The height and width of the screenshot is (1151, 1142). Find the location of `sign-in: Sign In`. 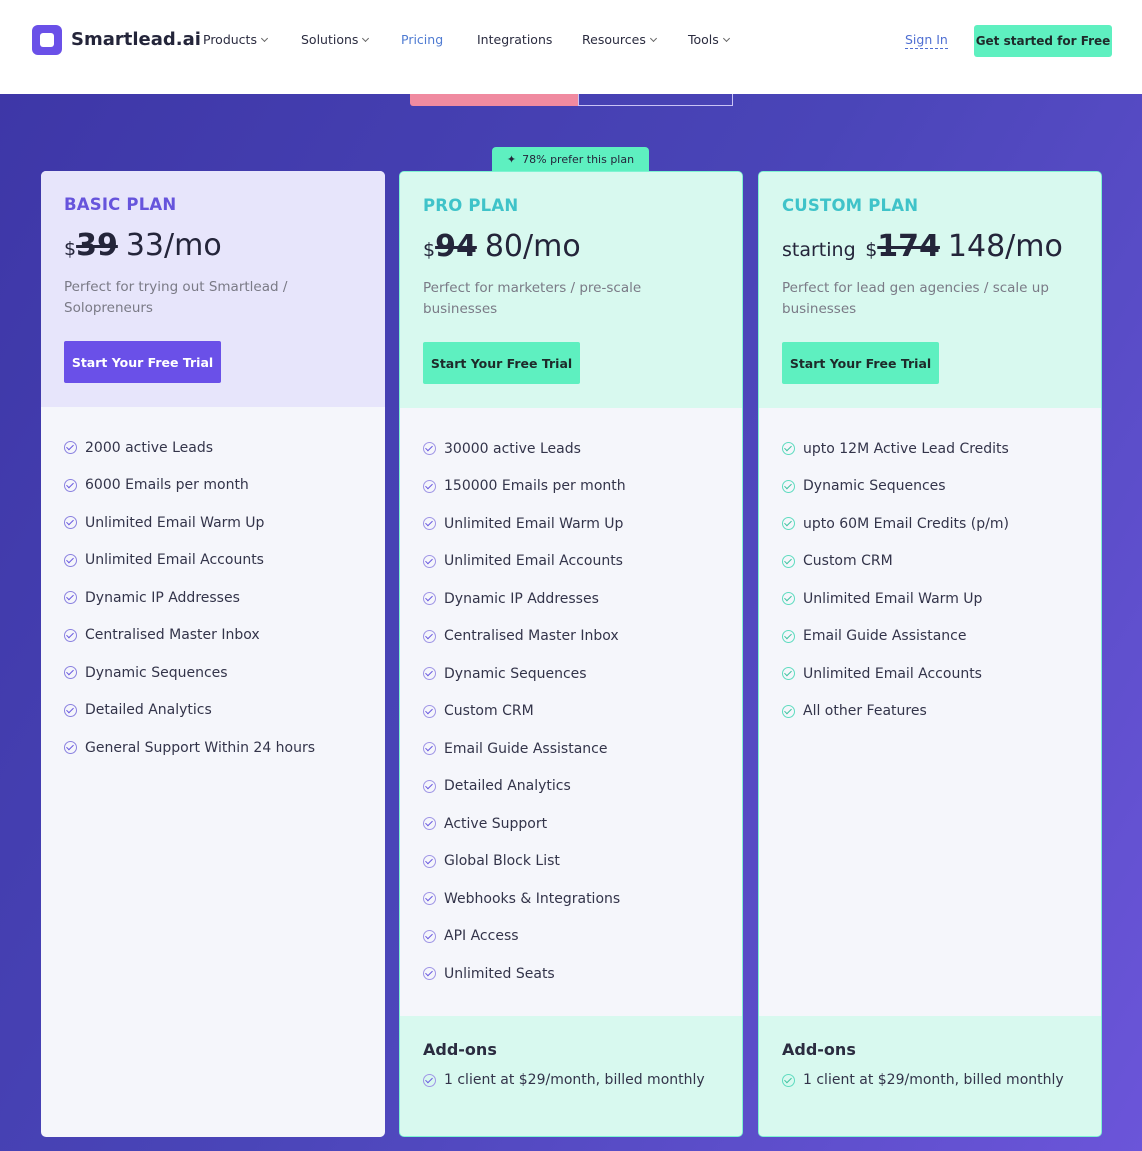

sign-in: Sign In is located at coordinates (926, 40).